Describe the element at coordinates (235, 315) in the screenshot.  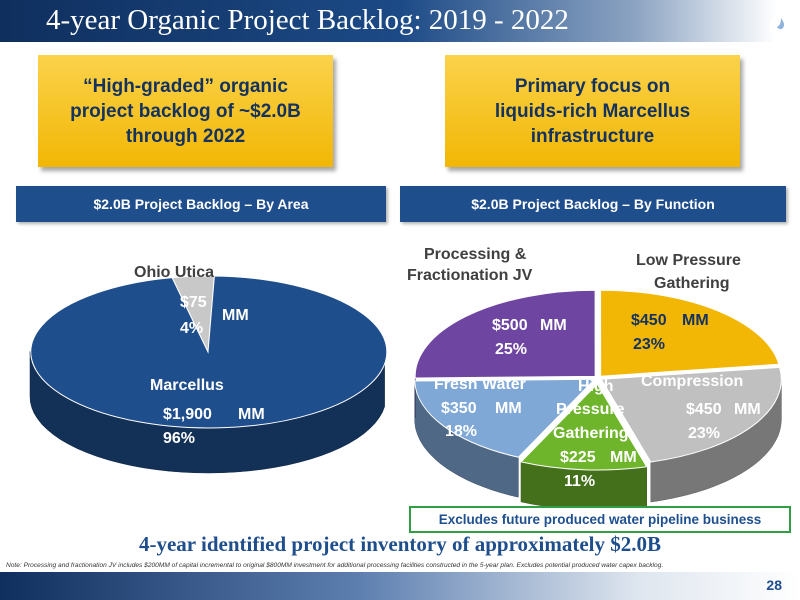
I see `label-ohio-utica-unit: MM` at that location.